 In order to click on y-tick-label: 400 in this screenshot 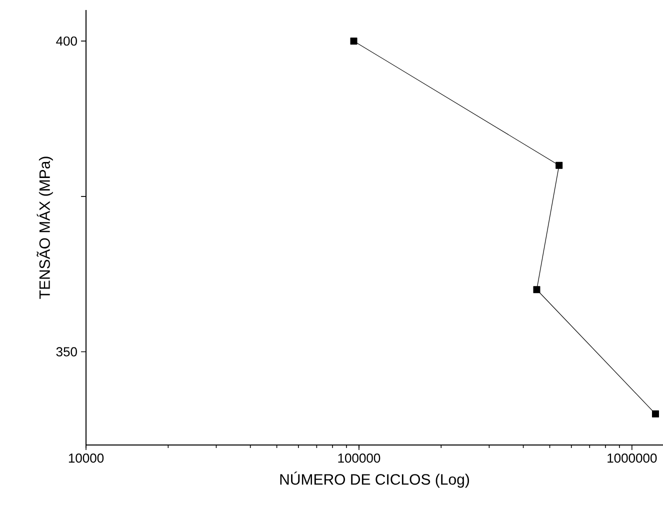, I will do `click(66, 41)`.